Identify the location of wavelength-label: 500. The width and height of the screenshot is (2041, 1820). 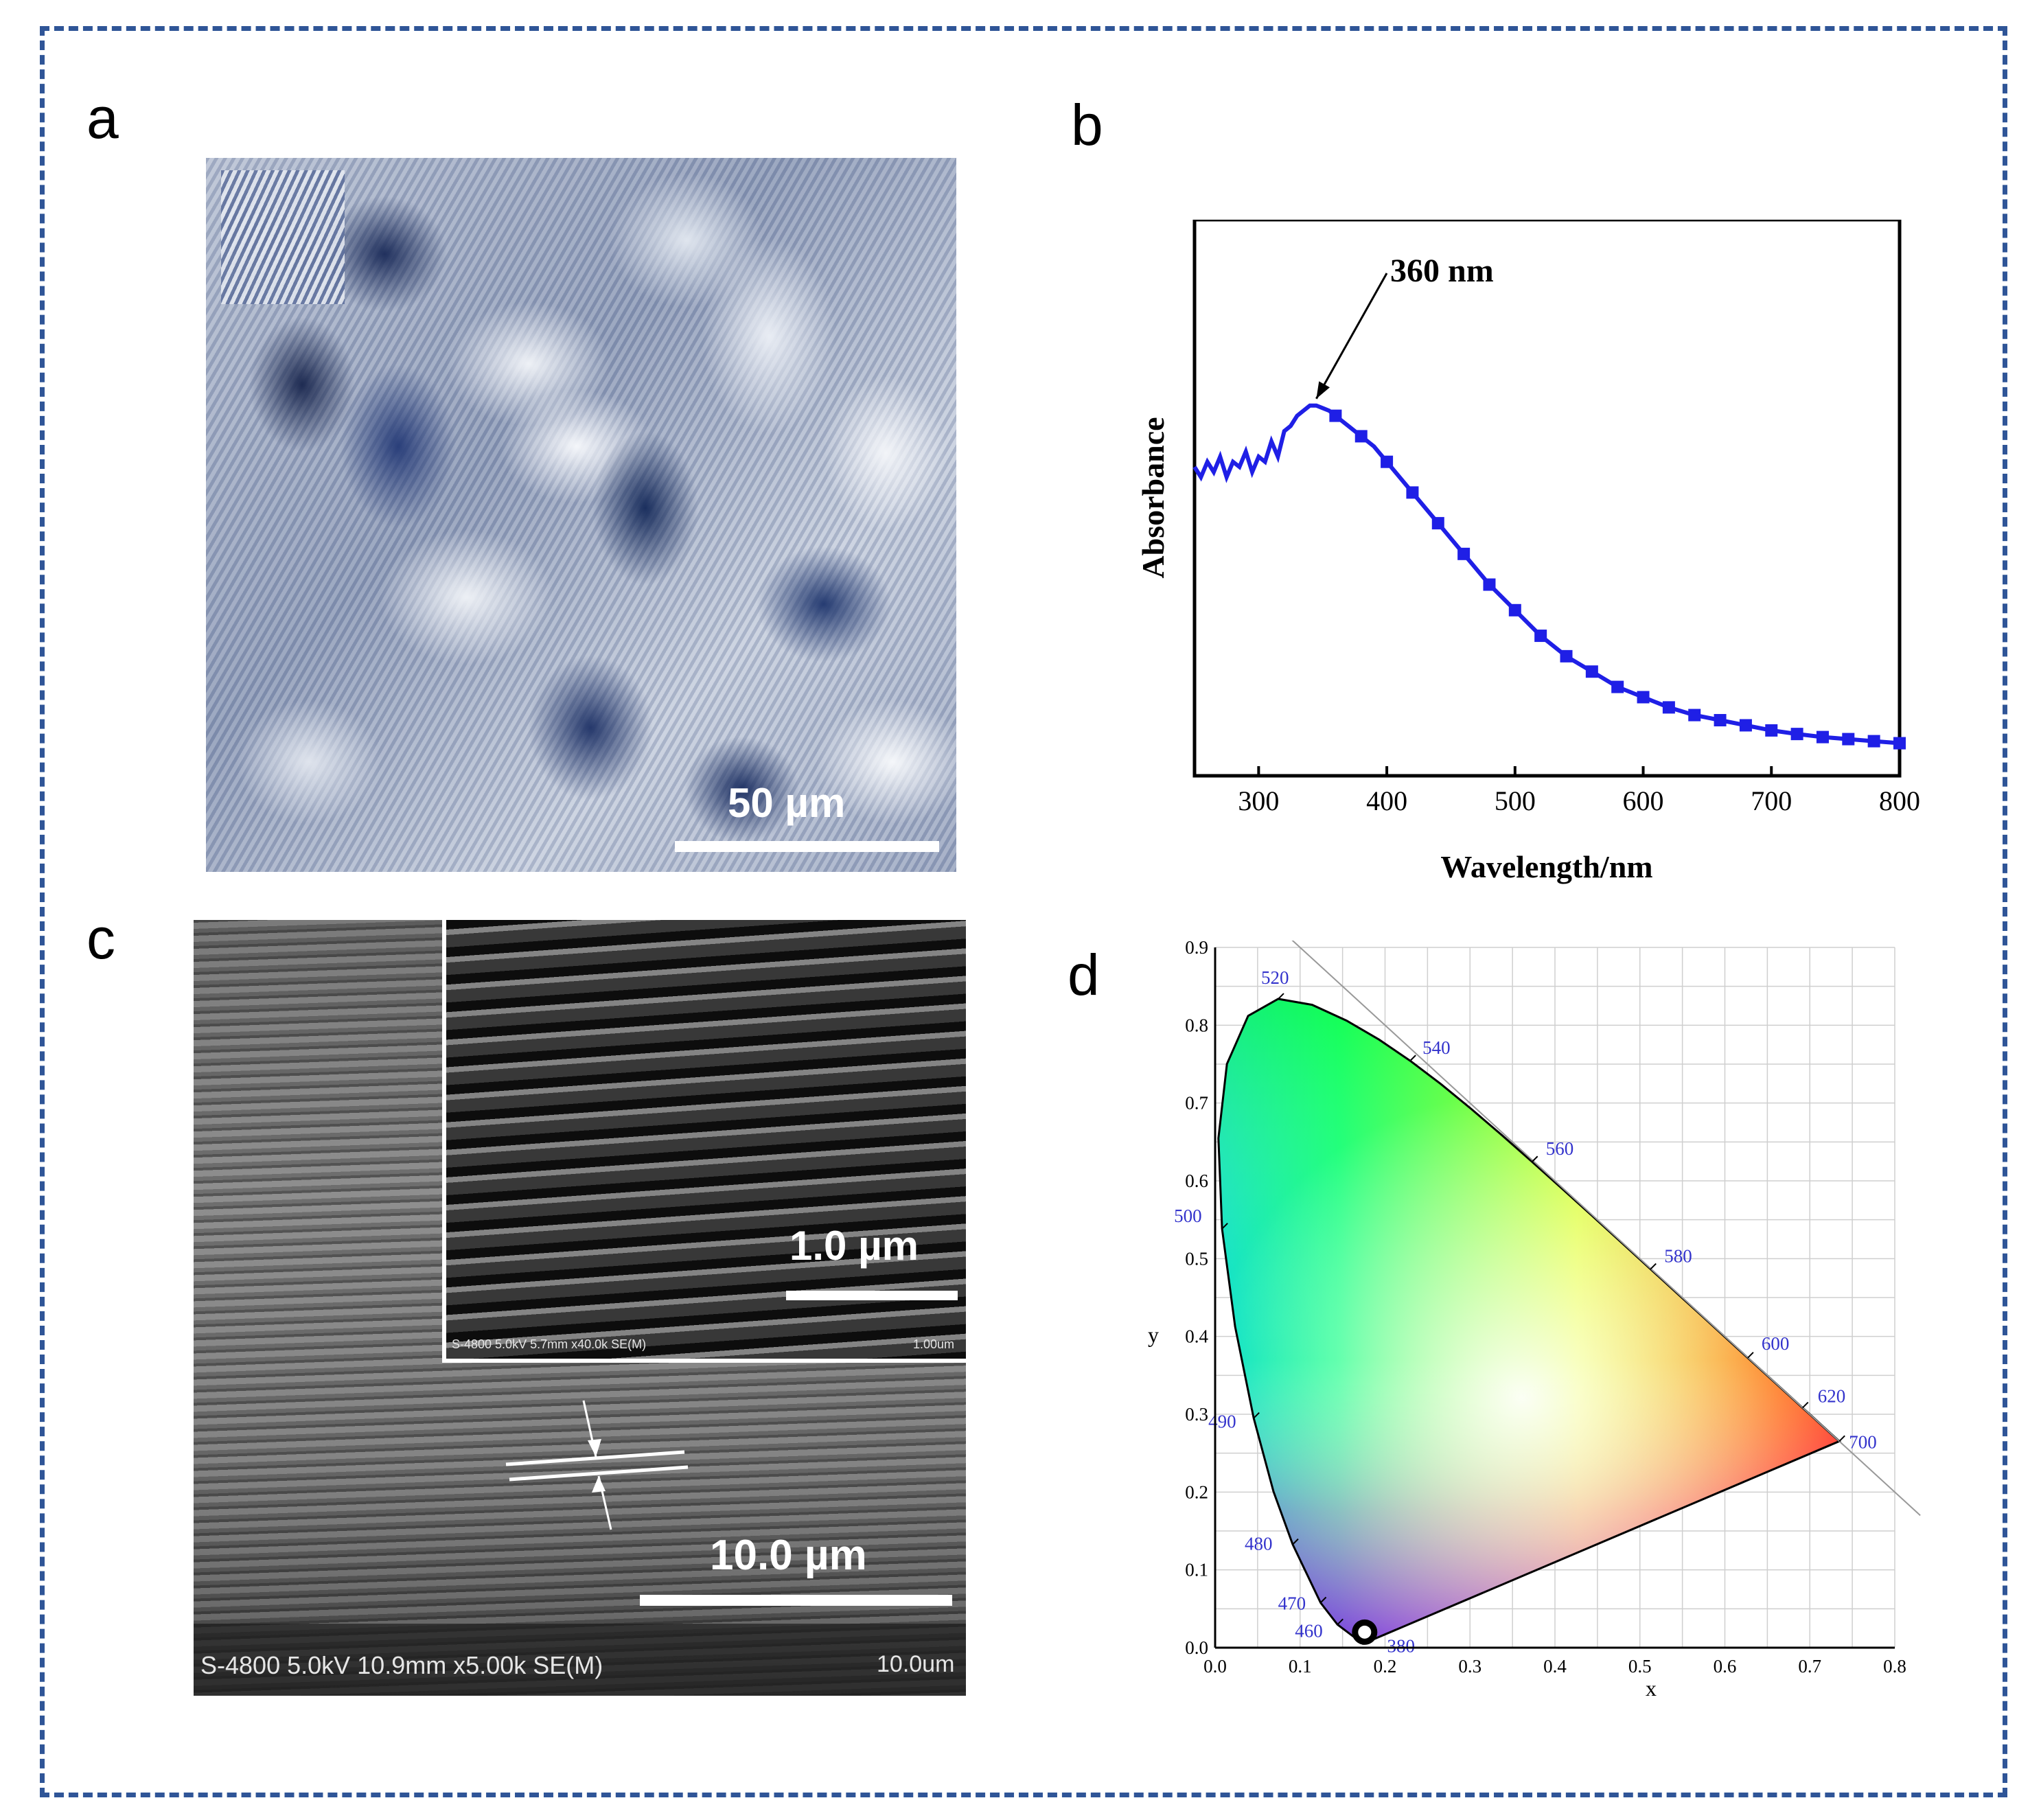
(1188, 1216).